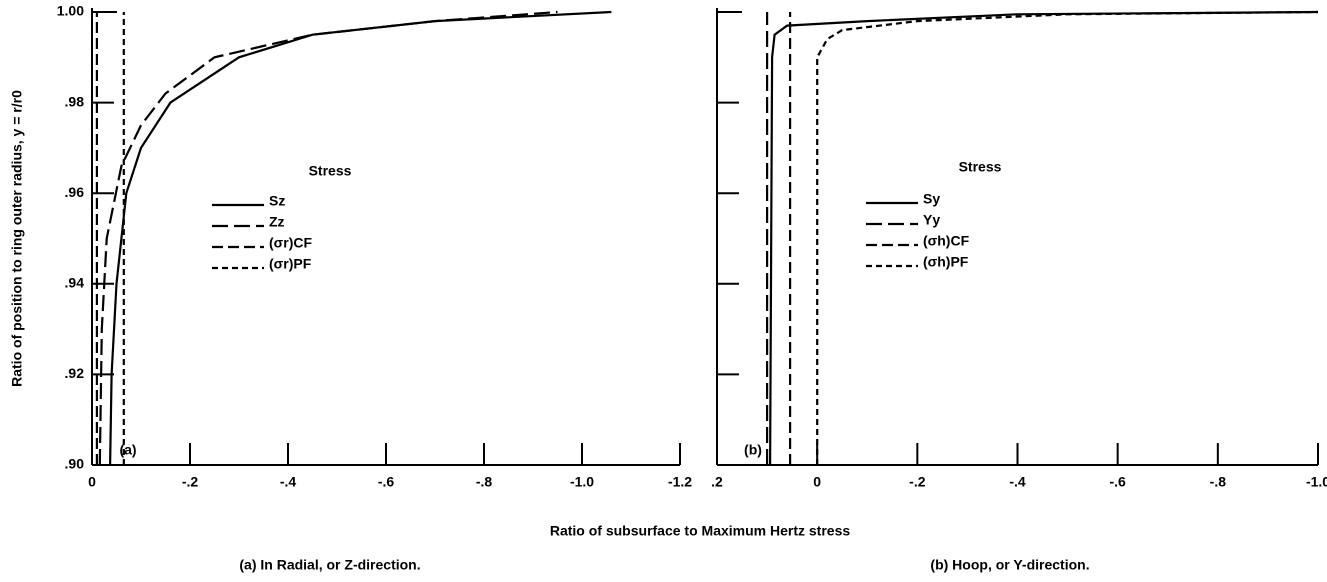  What do you see at coordinates (329, 565) in the screenshot?
I see `caption: (a) In Radial, or Z-direction.` at bounding box center [329, 565].